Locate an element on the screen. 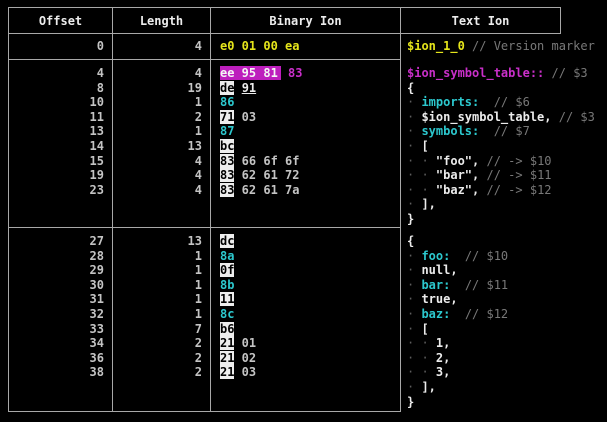 The image size is (607, 422). text-token: // $6 is located at coordinates (511, 102).